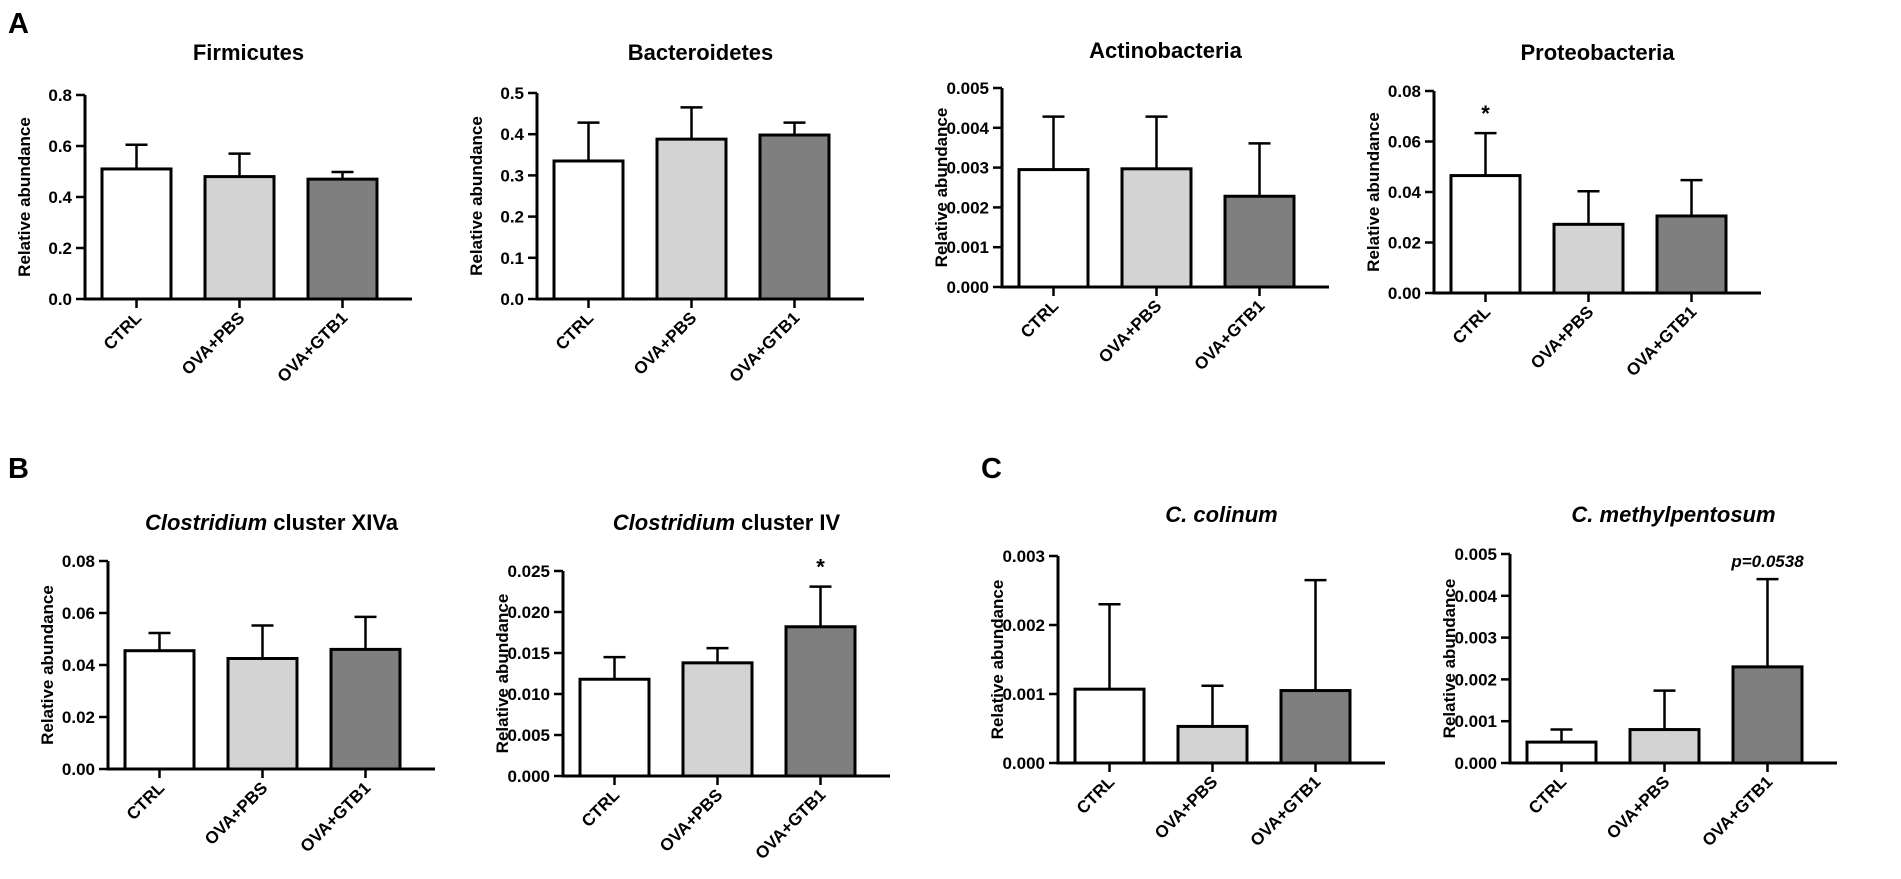  What do you see at coordinates (79, 665) in the screenshot?
I see `y-tick-label: 0.04` at bounding box center [79, 665].